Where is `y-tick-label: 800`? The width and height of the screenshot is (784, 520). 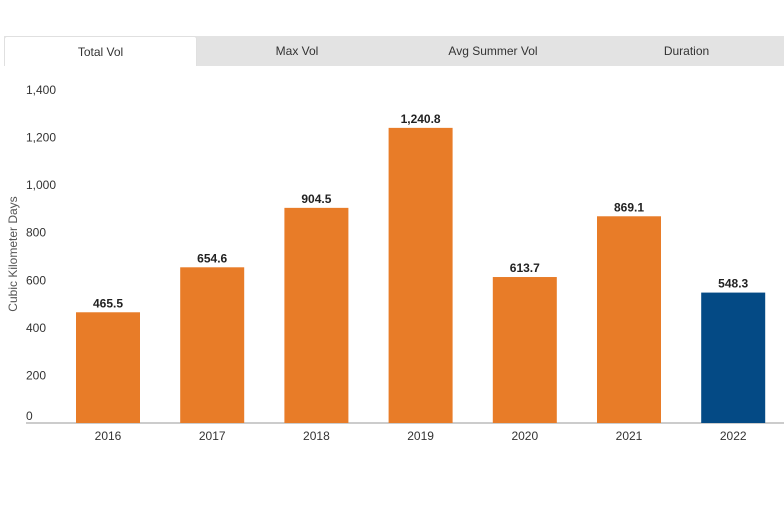
y-tick-label: 800 is located at coordinates (36, 233).